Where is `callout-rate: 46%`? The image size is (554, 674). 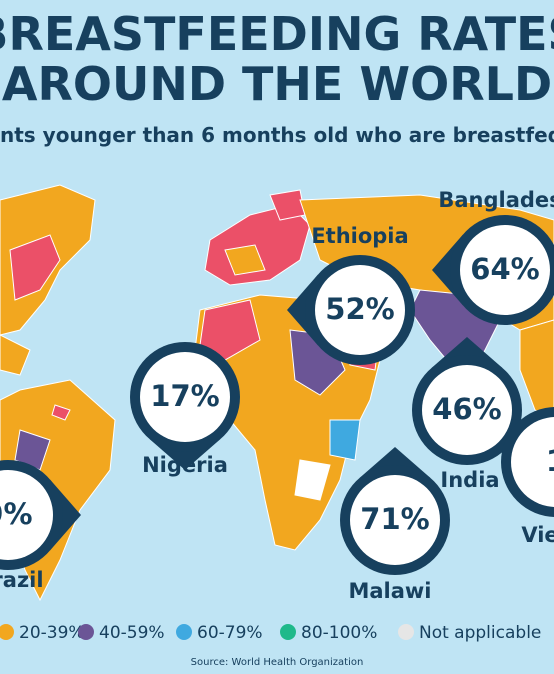 callout-rate: 46% is located at coordinates (466, 409).